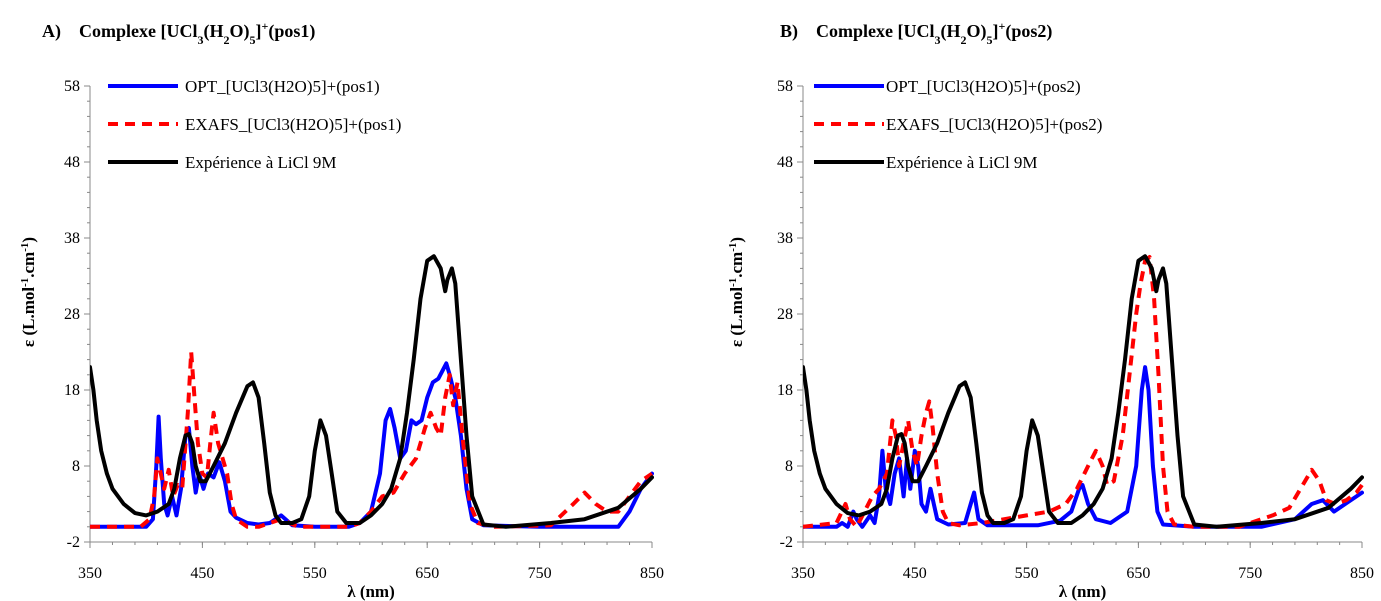  What do you see at coordinates (983, 86) in the screenshot?
I see `legend-entry: OPT_[UCl3(H2O)5]+(pos2)` at bounding box center [983, 86].